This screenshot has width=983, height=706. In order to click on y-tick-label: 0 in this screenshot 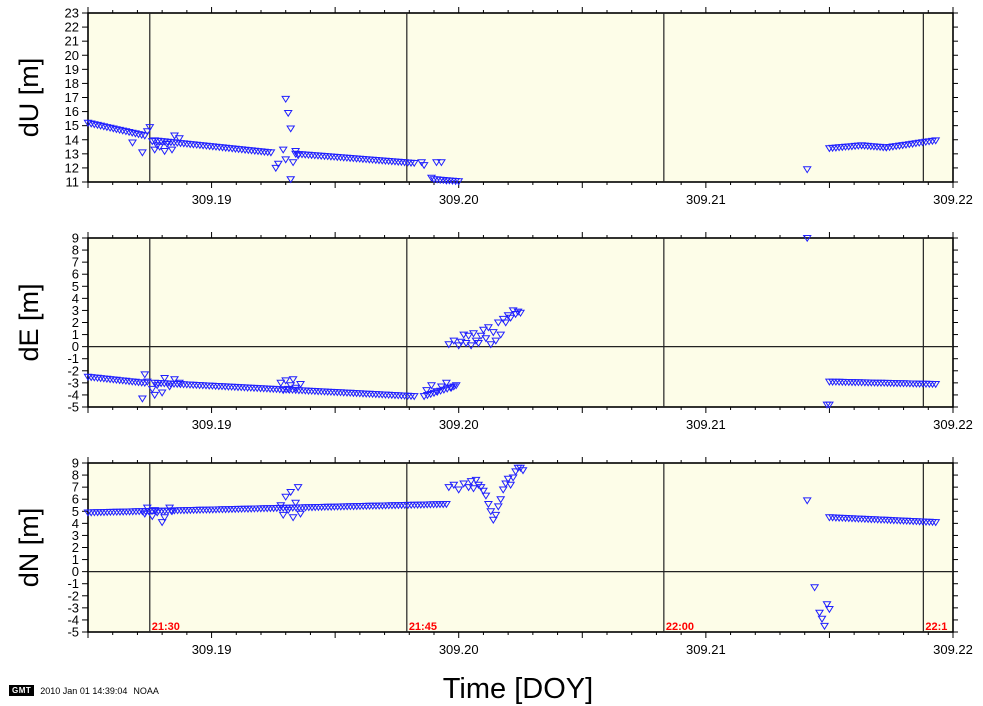, I will do `click(75, 571)`.